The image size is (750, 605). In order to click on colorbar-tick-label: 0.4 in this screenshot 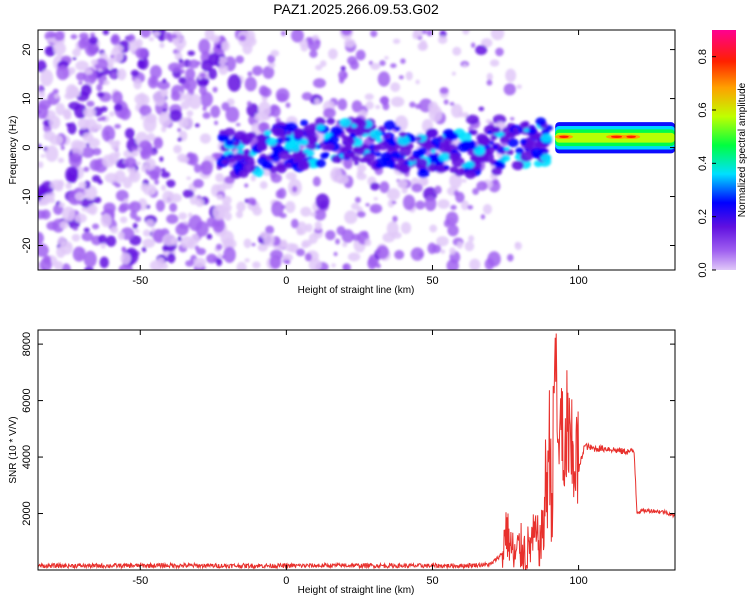, I will do `click(703, 163)`.